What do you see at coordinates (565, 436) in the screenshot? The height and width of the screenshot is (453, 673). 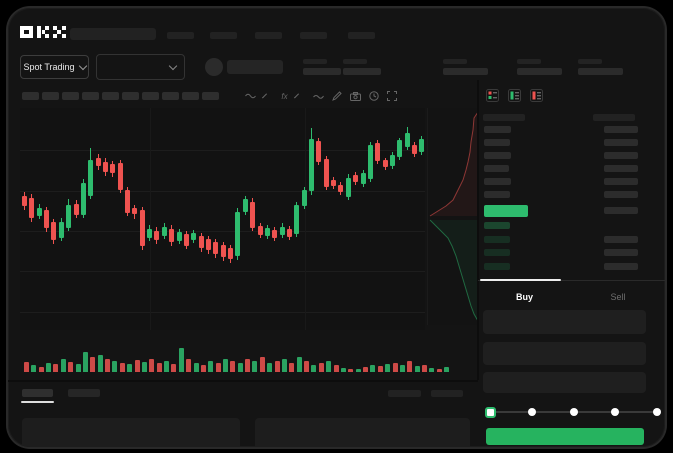 I see `buy-submit-button` at bounding box center [565, 436].